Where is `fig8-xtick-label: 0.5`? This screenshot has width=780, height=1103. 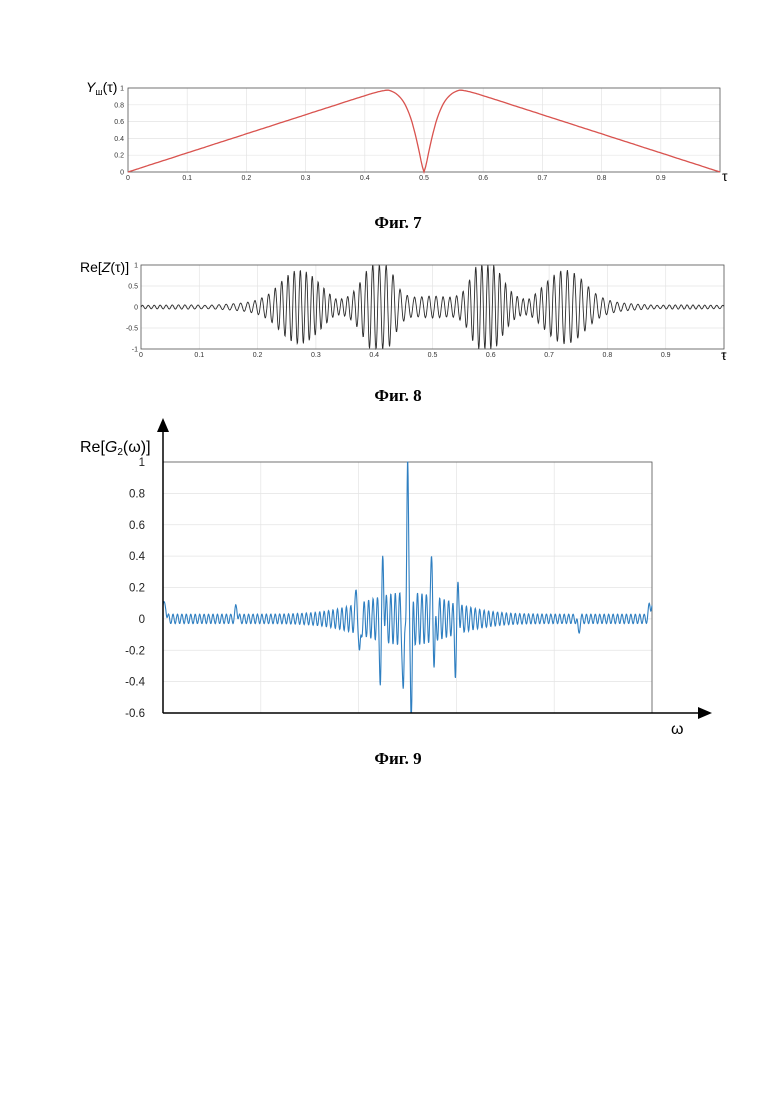
fig8-xtick-label: 0.5 is located at coordinates (433, 355).